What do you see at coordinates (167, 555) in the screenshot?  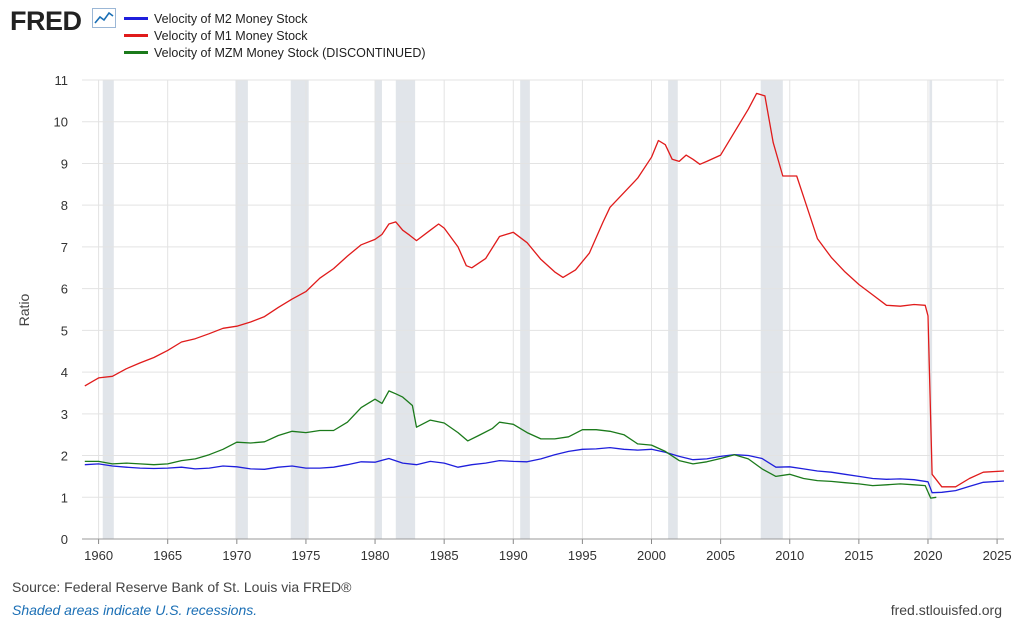 I see `x-tick-label: 1965` at bounding box center [167, 555].